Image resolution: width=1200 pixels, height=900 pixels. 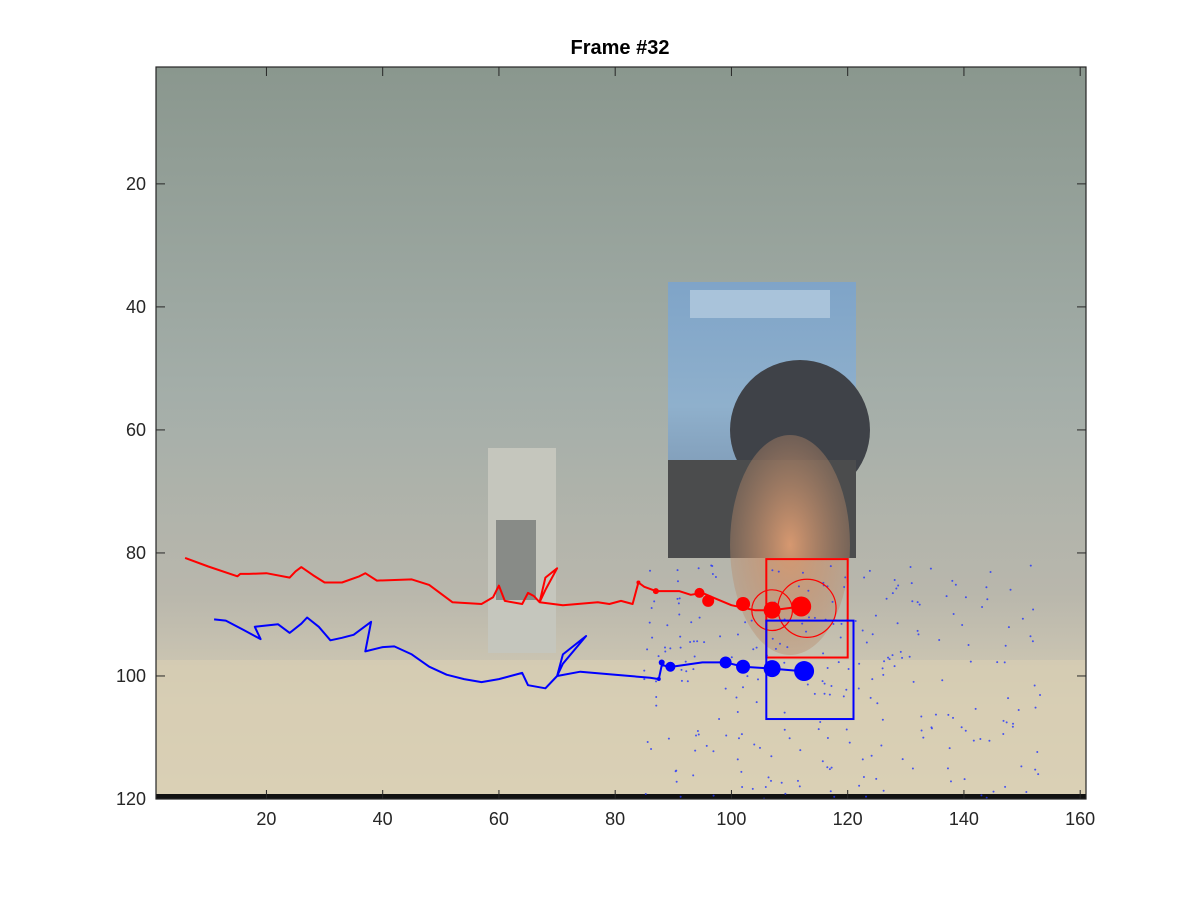 What do you see at coordinates (807, 608) in the screenshot?
I see `uncertainty-circle` at bounding box center [807, 608].